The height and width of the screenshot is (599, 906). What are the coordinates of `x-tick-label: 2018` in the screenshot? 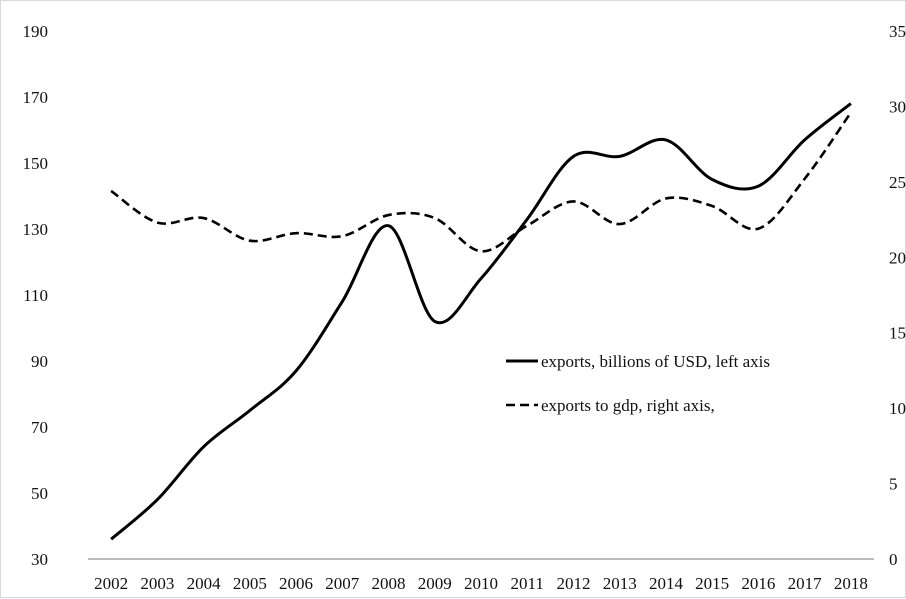 It's located at (851, 583).